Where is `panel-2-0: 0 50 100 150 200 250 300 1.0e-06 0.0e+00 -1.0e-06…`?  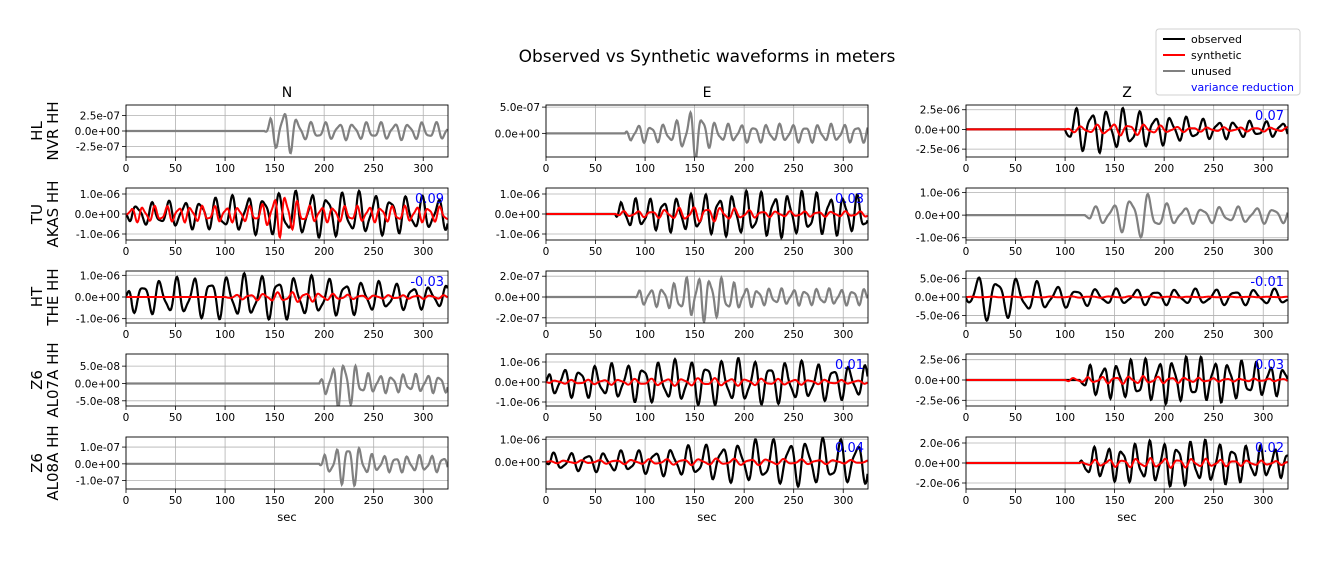
panel-2-0: 0 50 100 150 200 250 300 1.0e-06 0.0e+00 -1.0e-06… is located at coordinates (262, 305).